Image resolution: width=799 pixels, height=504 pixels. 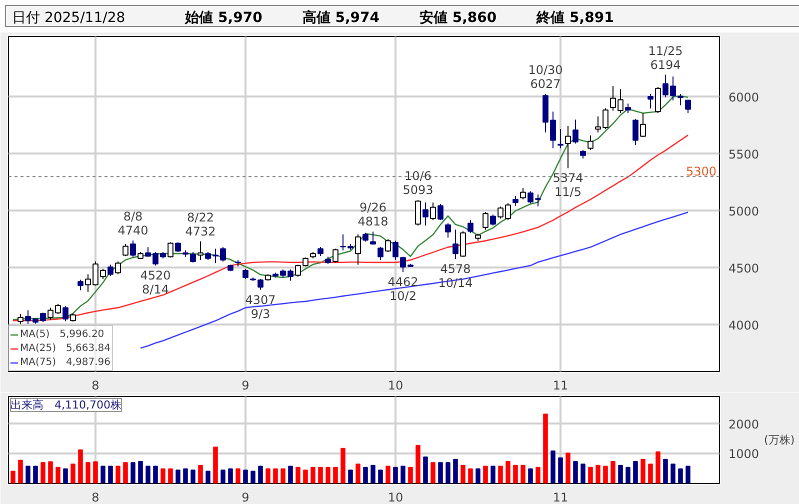 What do you see at coordinates (545, 76) in the screenshot?
I see `annotation: 10/30 6027` at bounding box center [545, 76].